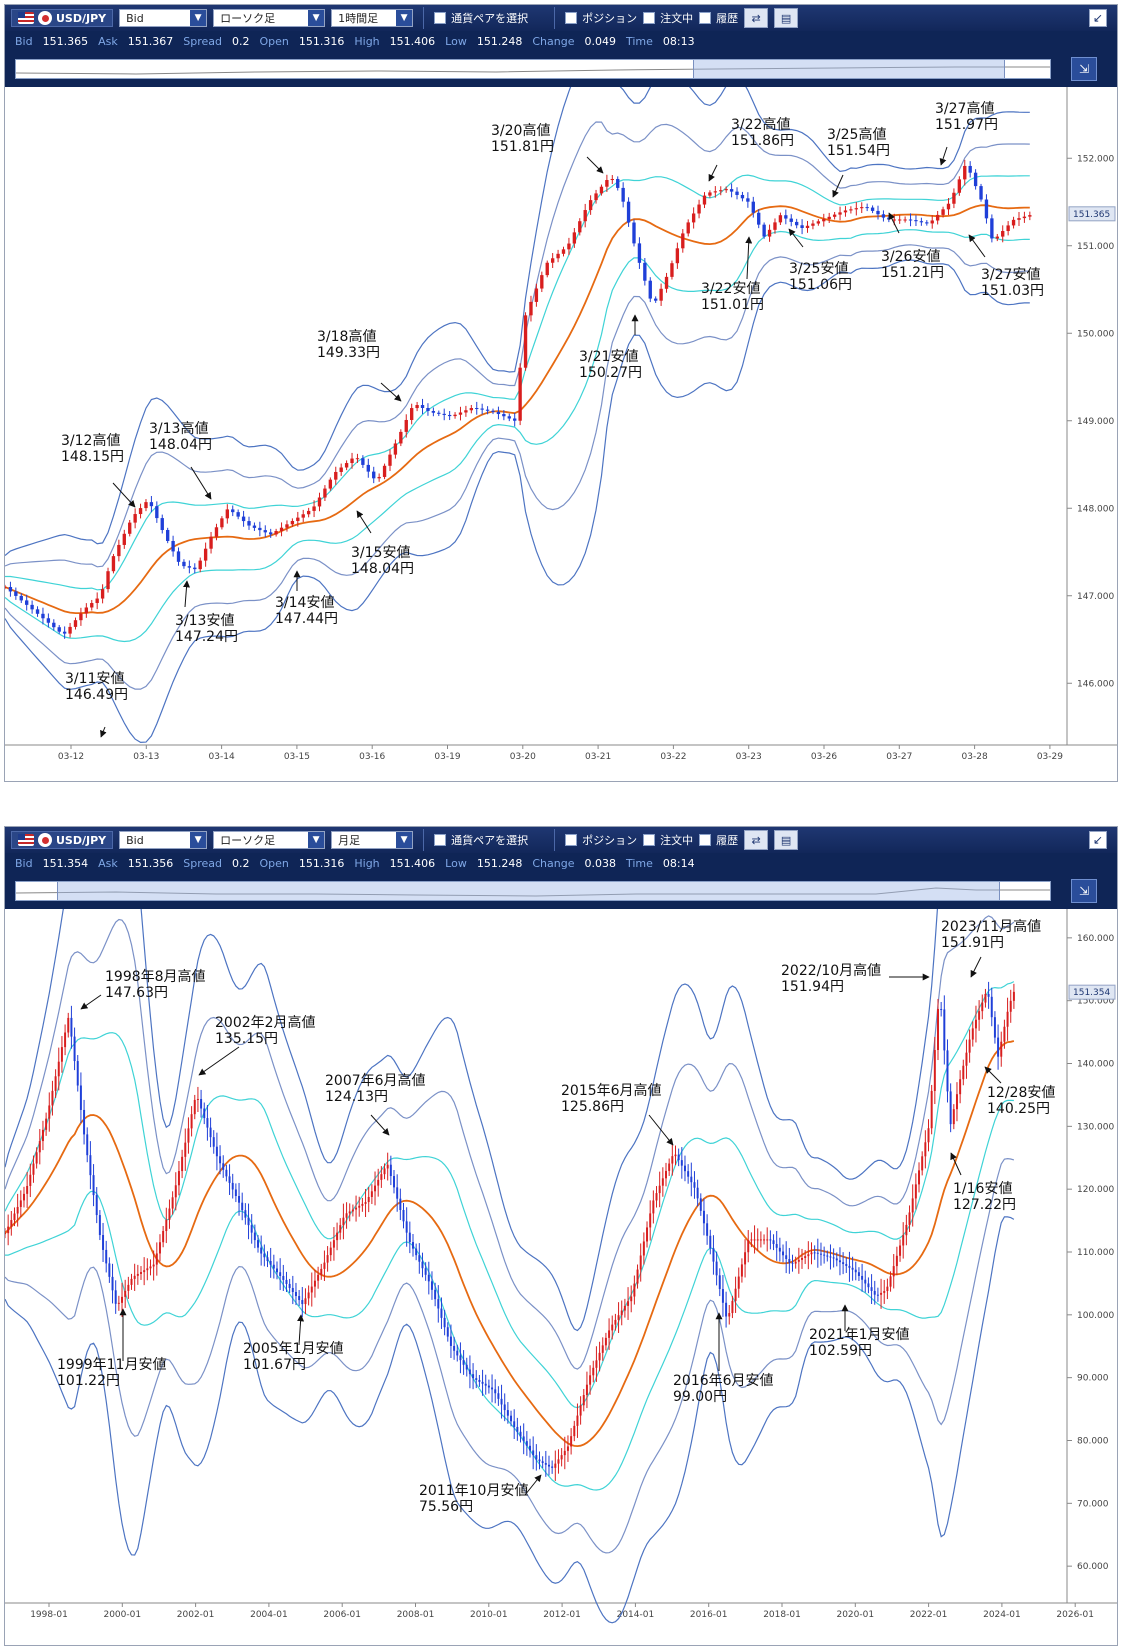  What do you see at coordinates (639, 41) in the screenshot?
I see `time-label: Time` at bounding box center [639, 41].